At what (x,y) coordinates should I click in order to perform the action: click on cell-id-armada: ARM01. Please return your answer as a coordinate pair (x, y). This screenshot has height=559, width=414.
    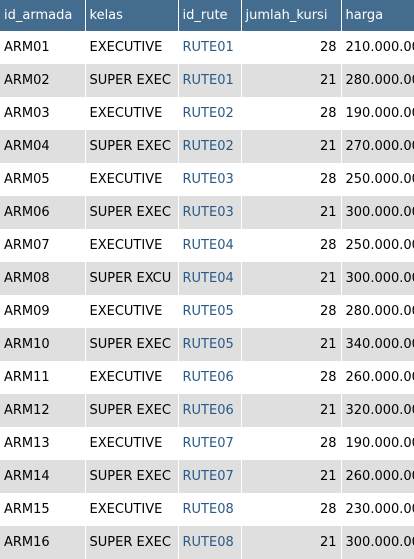
    Looking at the image, I should click on (43, 47).